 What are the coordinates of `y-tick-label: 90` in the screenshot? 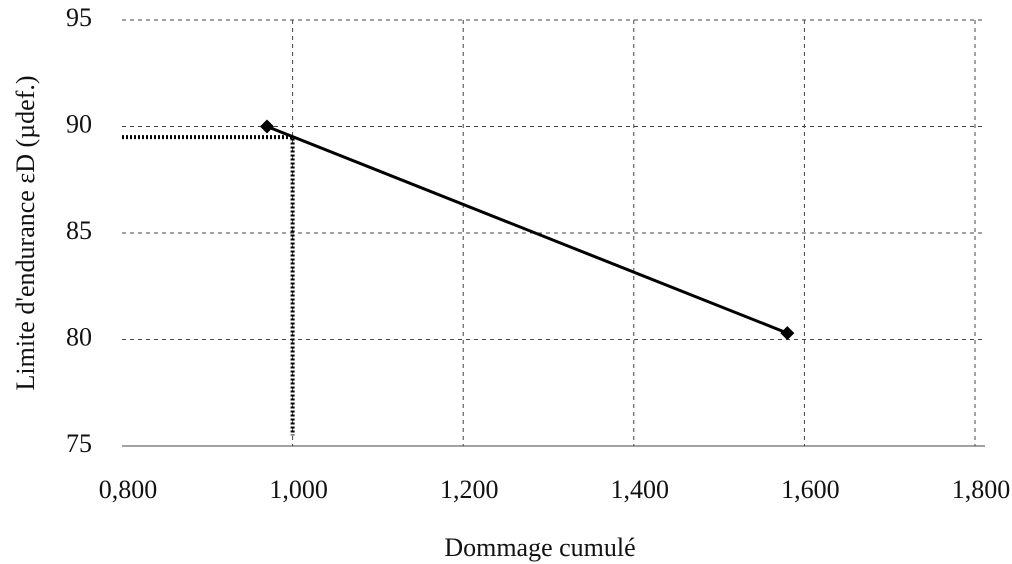 It's located at (79, 123).